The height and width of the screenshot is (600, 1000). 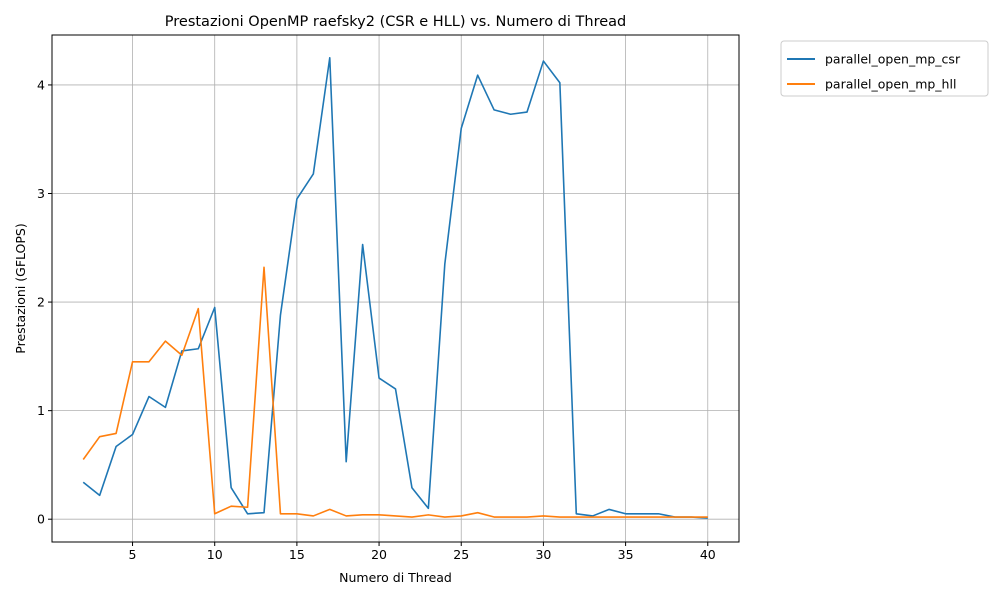 I want to click on x-tick-label: 40, so click(x=708, y=554).